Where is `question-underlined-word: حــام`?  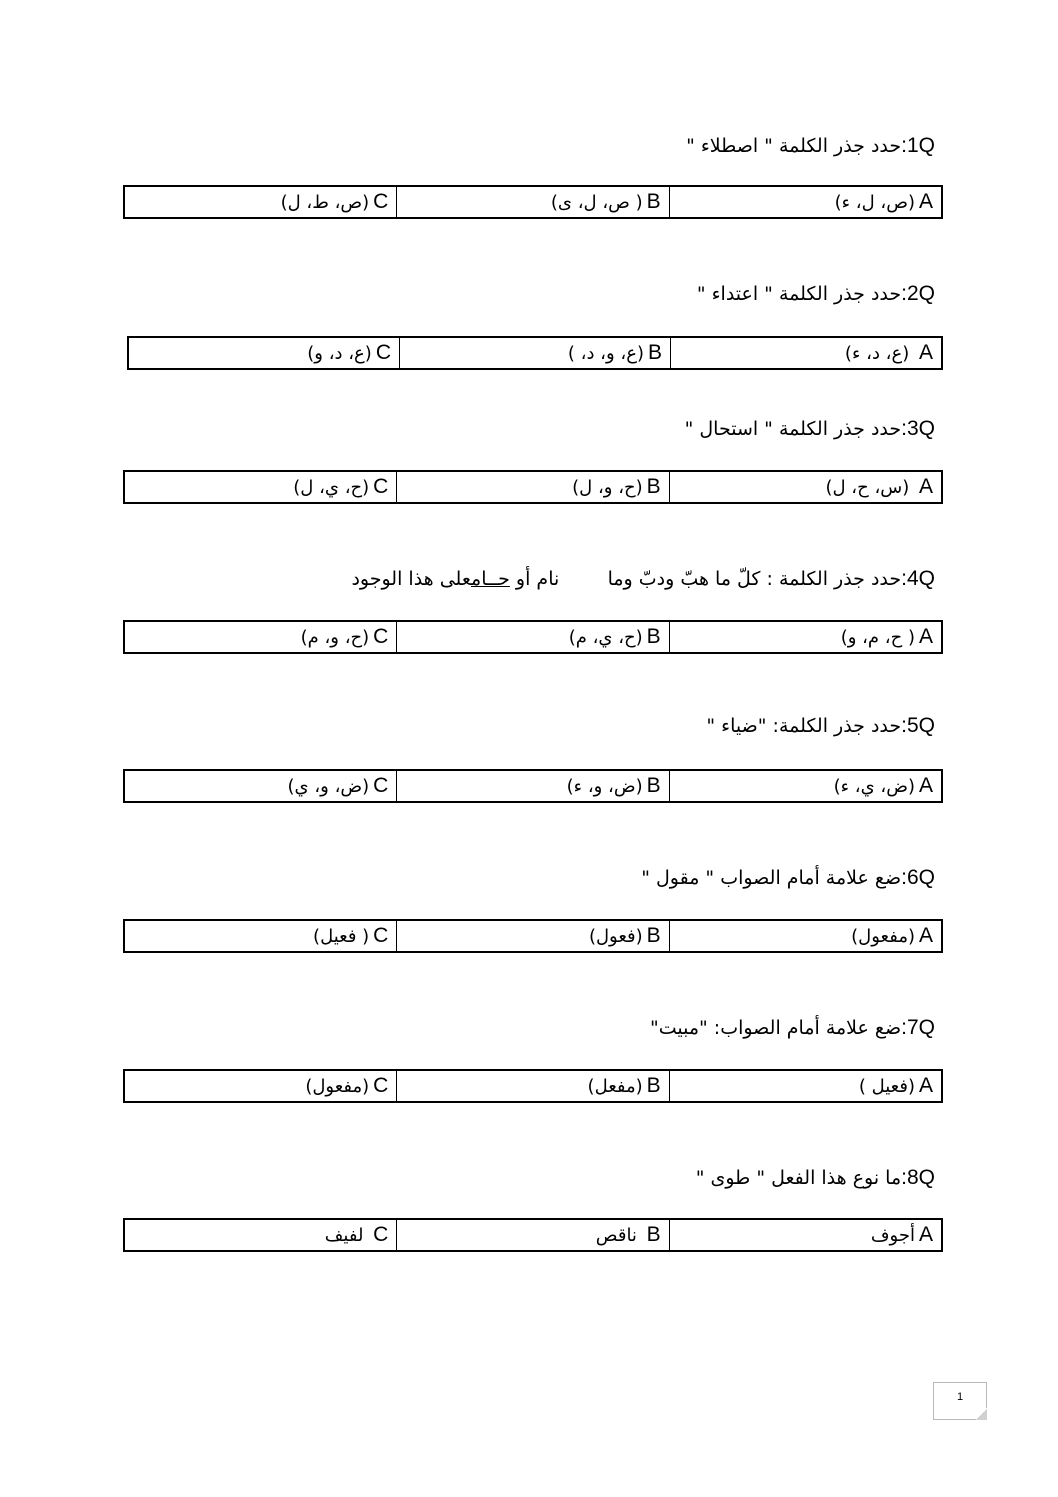
question-underlined-word: حــام is located at coordinates (490, 579).